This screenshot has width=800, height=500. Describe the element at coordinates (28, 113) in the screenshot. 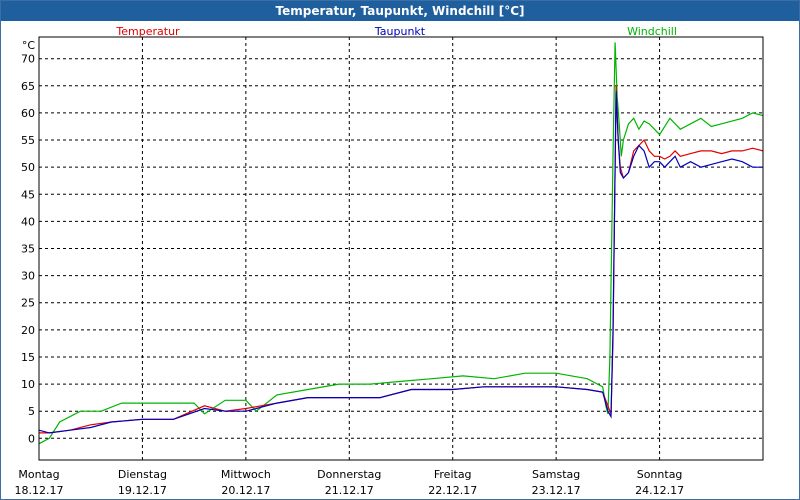

I see `y-tick-label: 60` at that location.